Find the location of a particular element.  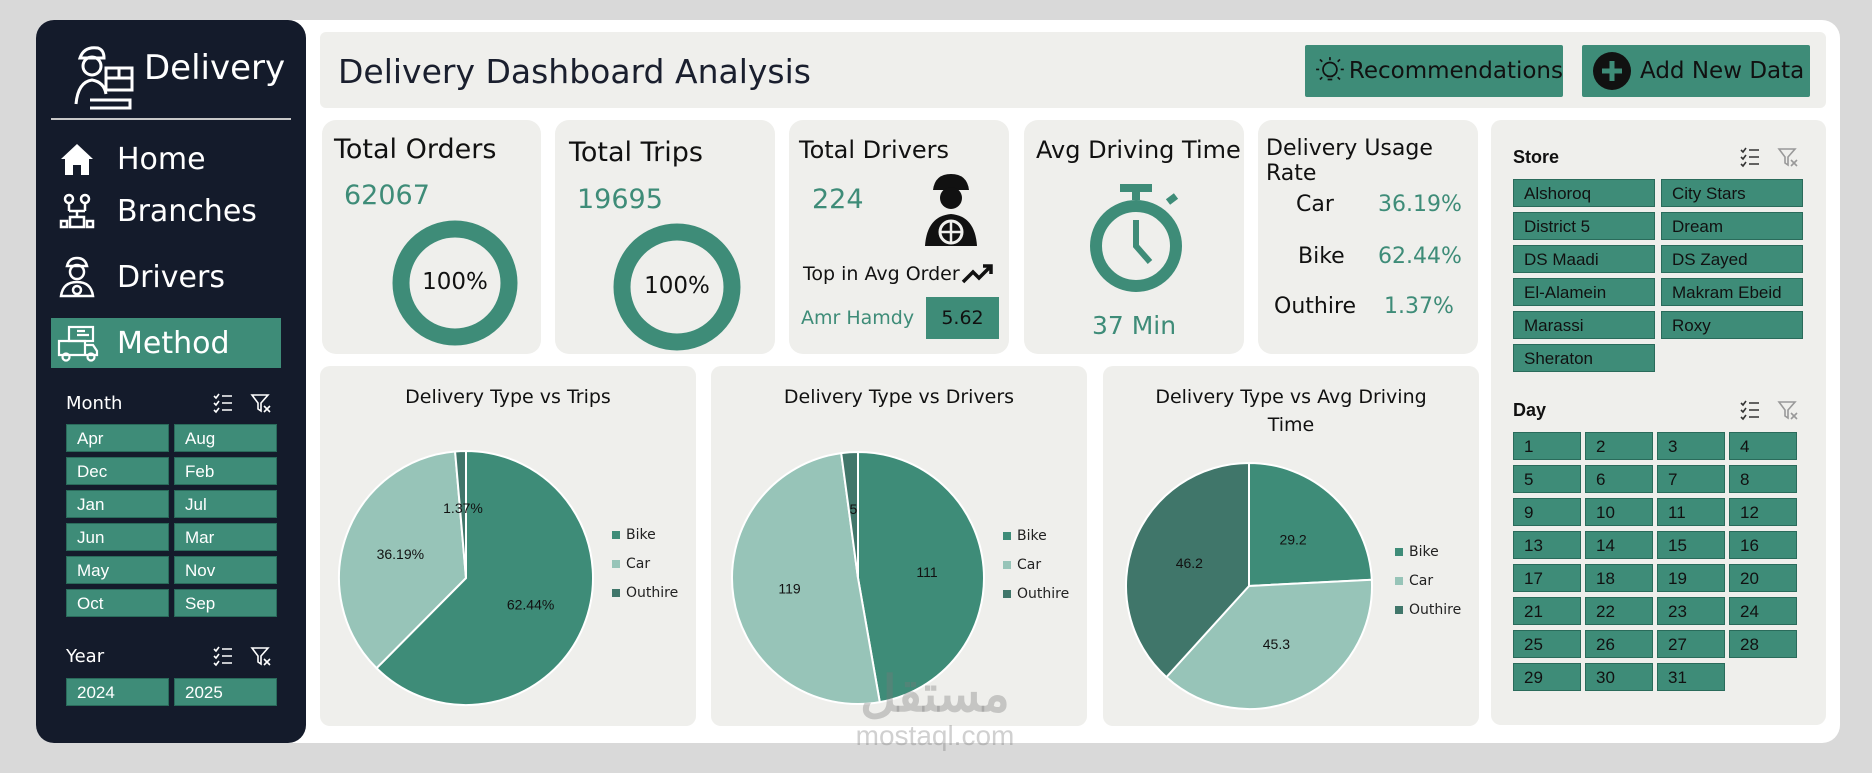

store-chip: District 5 is located at coordinates (1584, 226).